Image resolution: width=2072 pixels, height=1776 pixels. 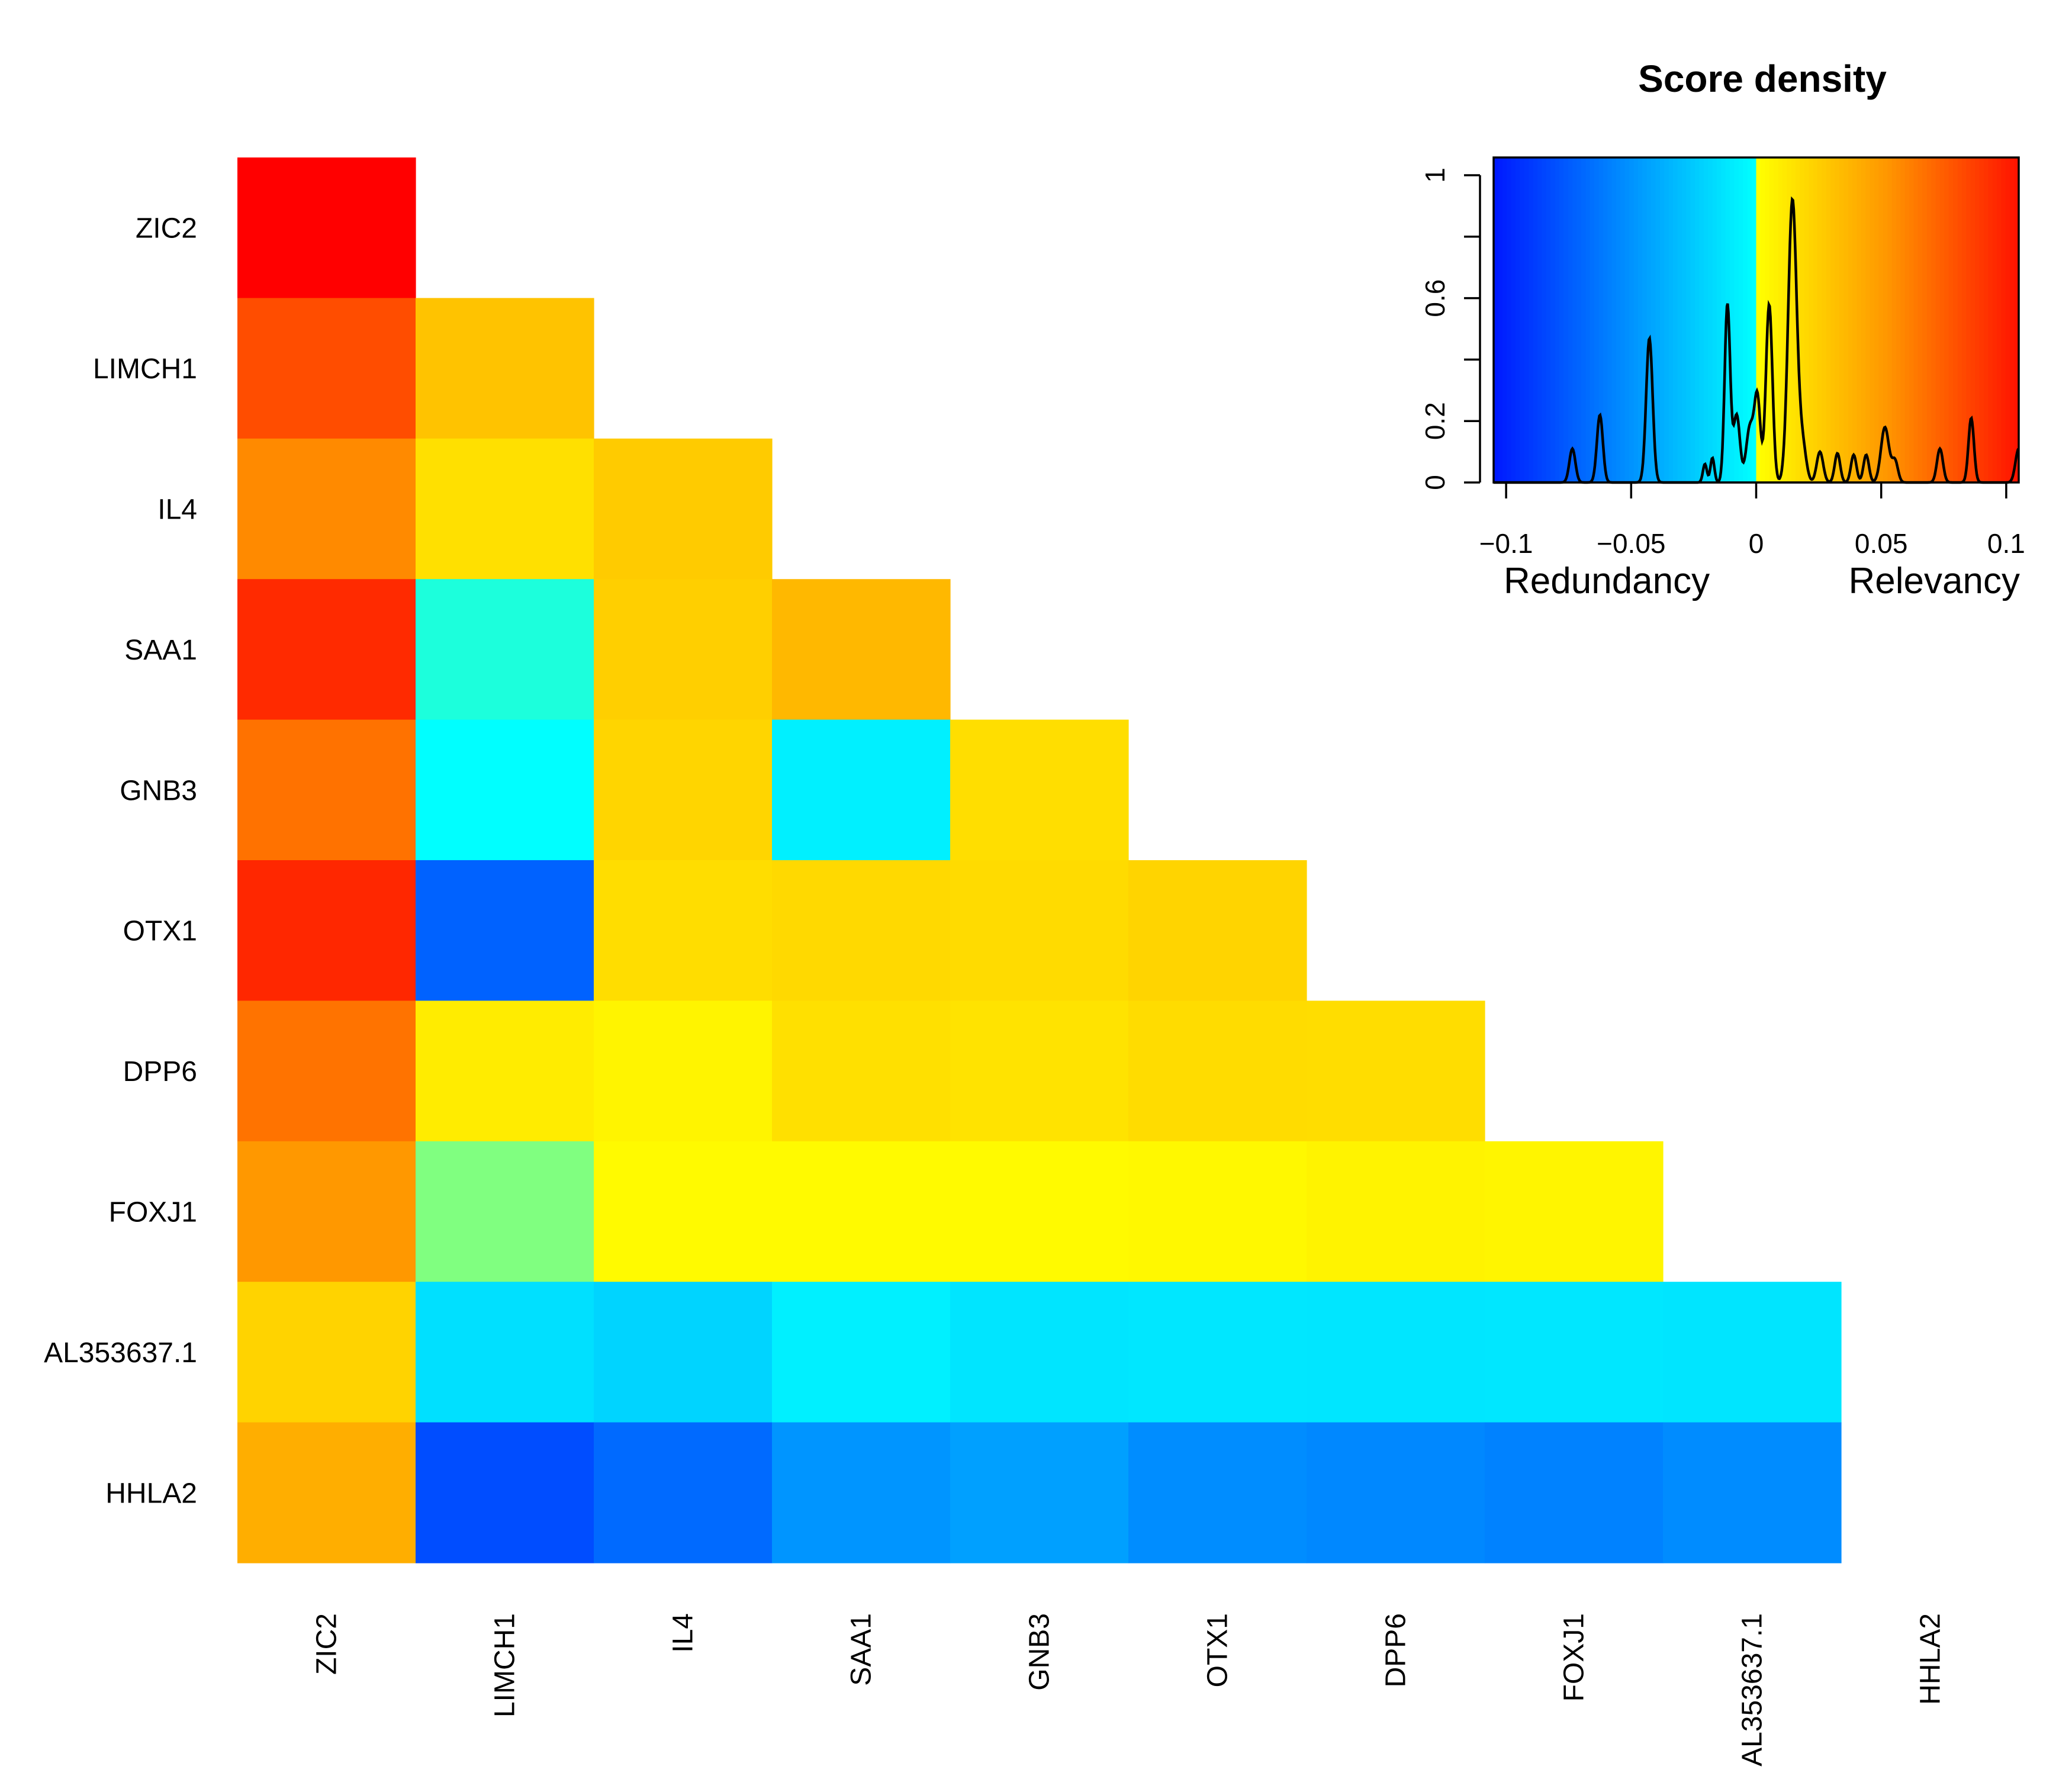 I want to click on row-label-LIMCH1: LIMCH1, so click(x=145, y=369).